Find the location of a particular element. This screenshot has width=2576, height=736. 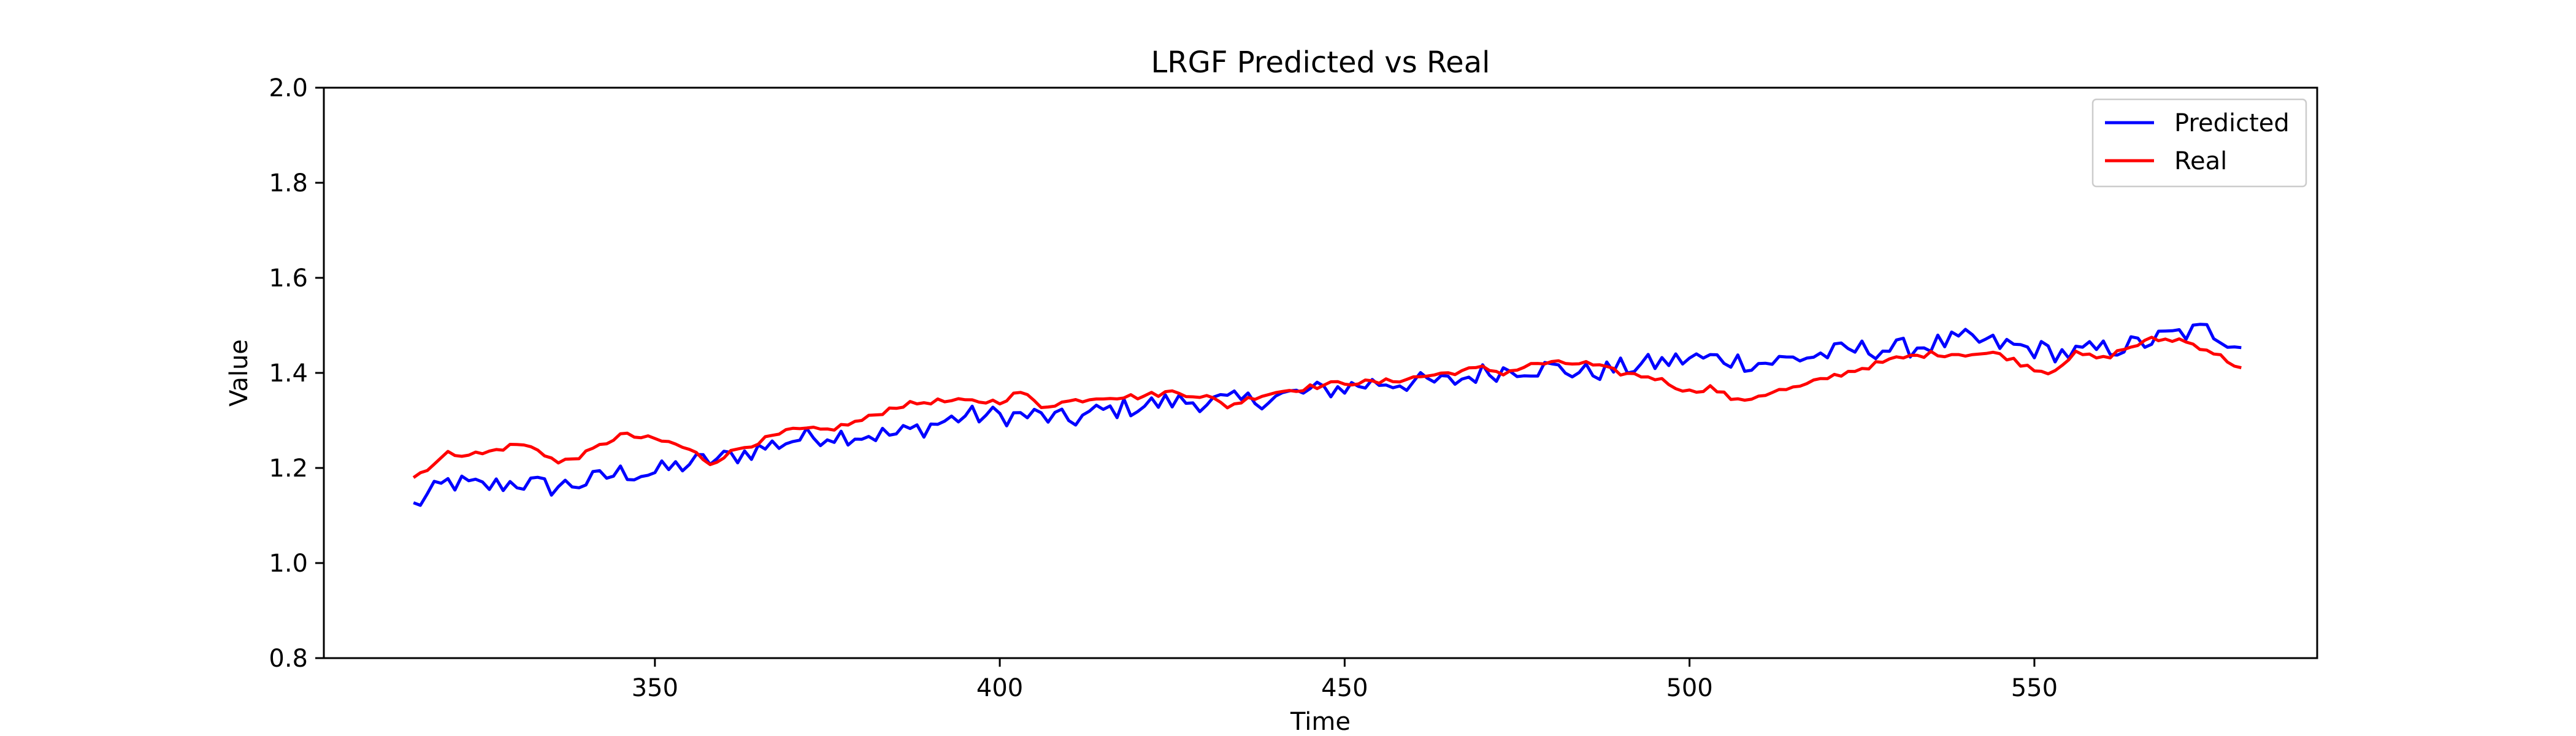

legend-label-real: Real is located at coordinates (2200, 161).